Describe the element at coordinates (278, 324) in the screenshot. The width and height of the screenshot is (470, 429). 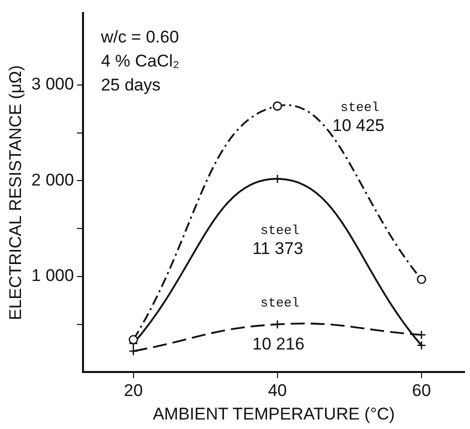
I see `text: steel 10 216` at that location.